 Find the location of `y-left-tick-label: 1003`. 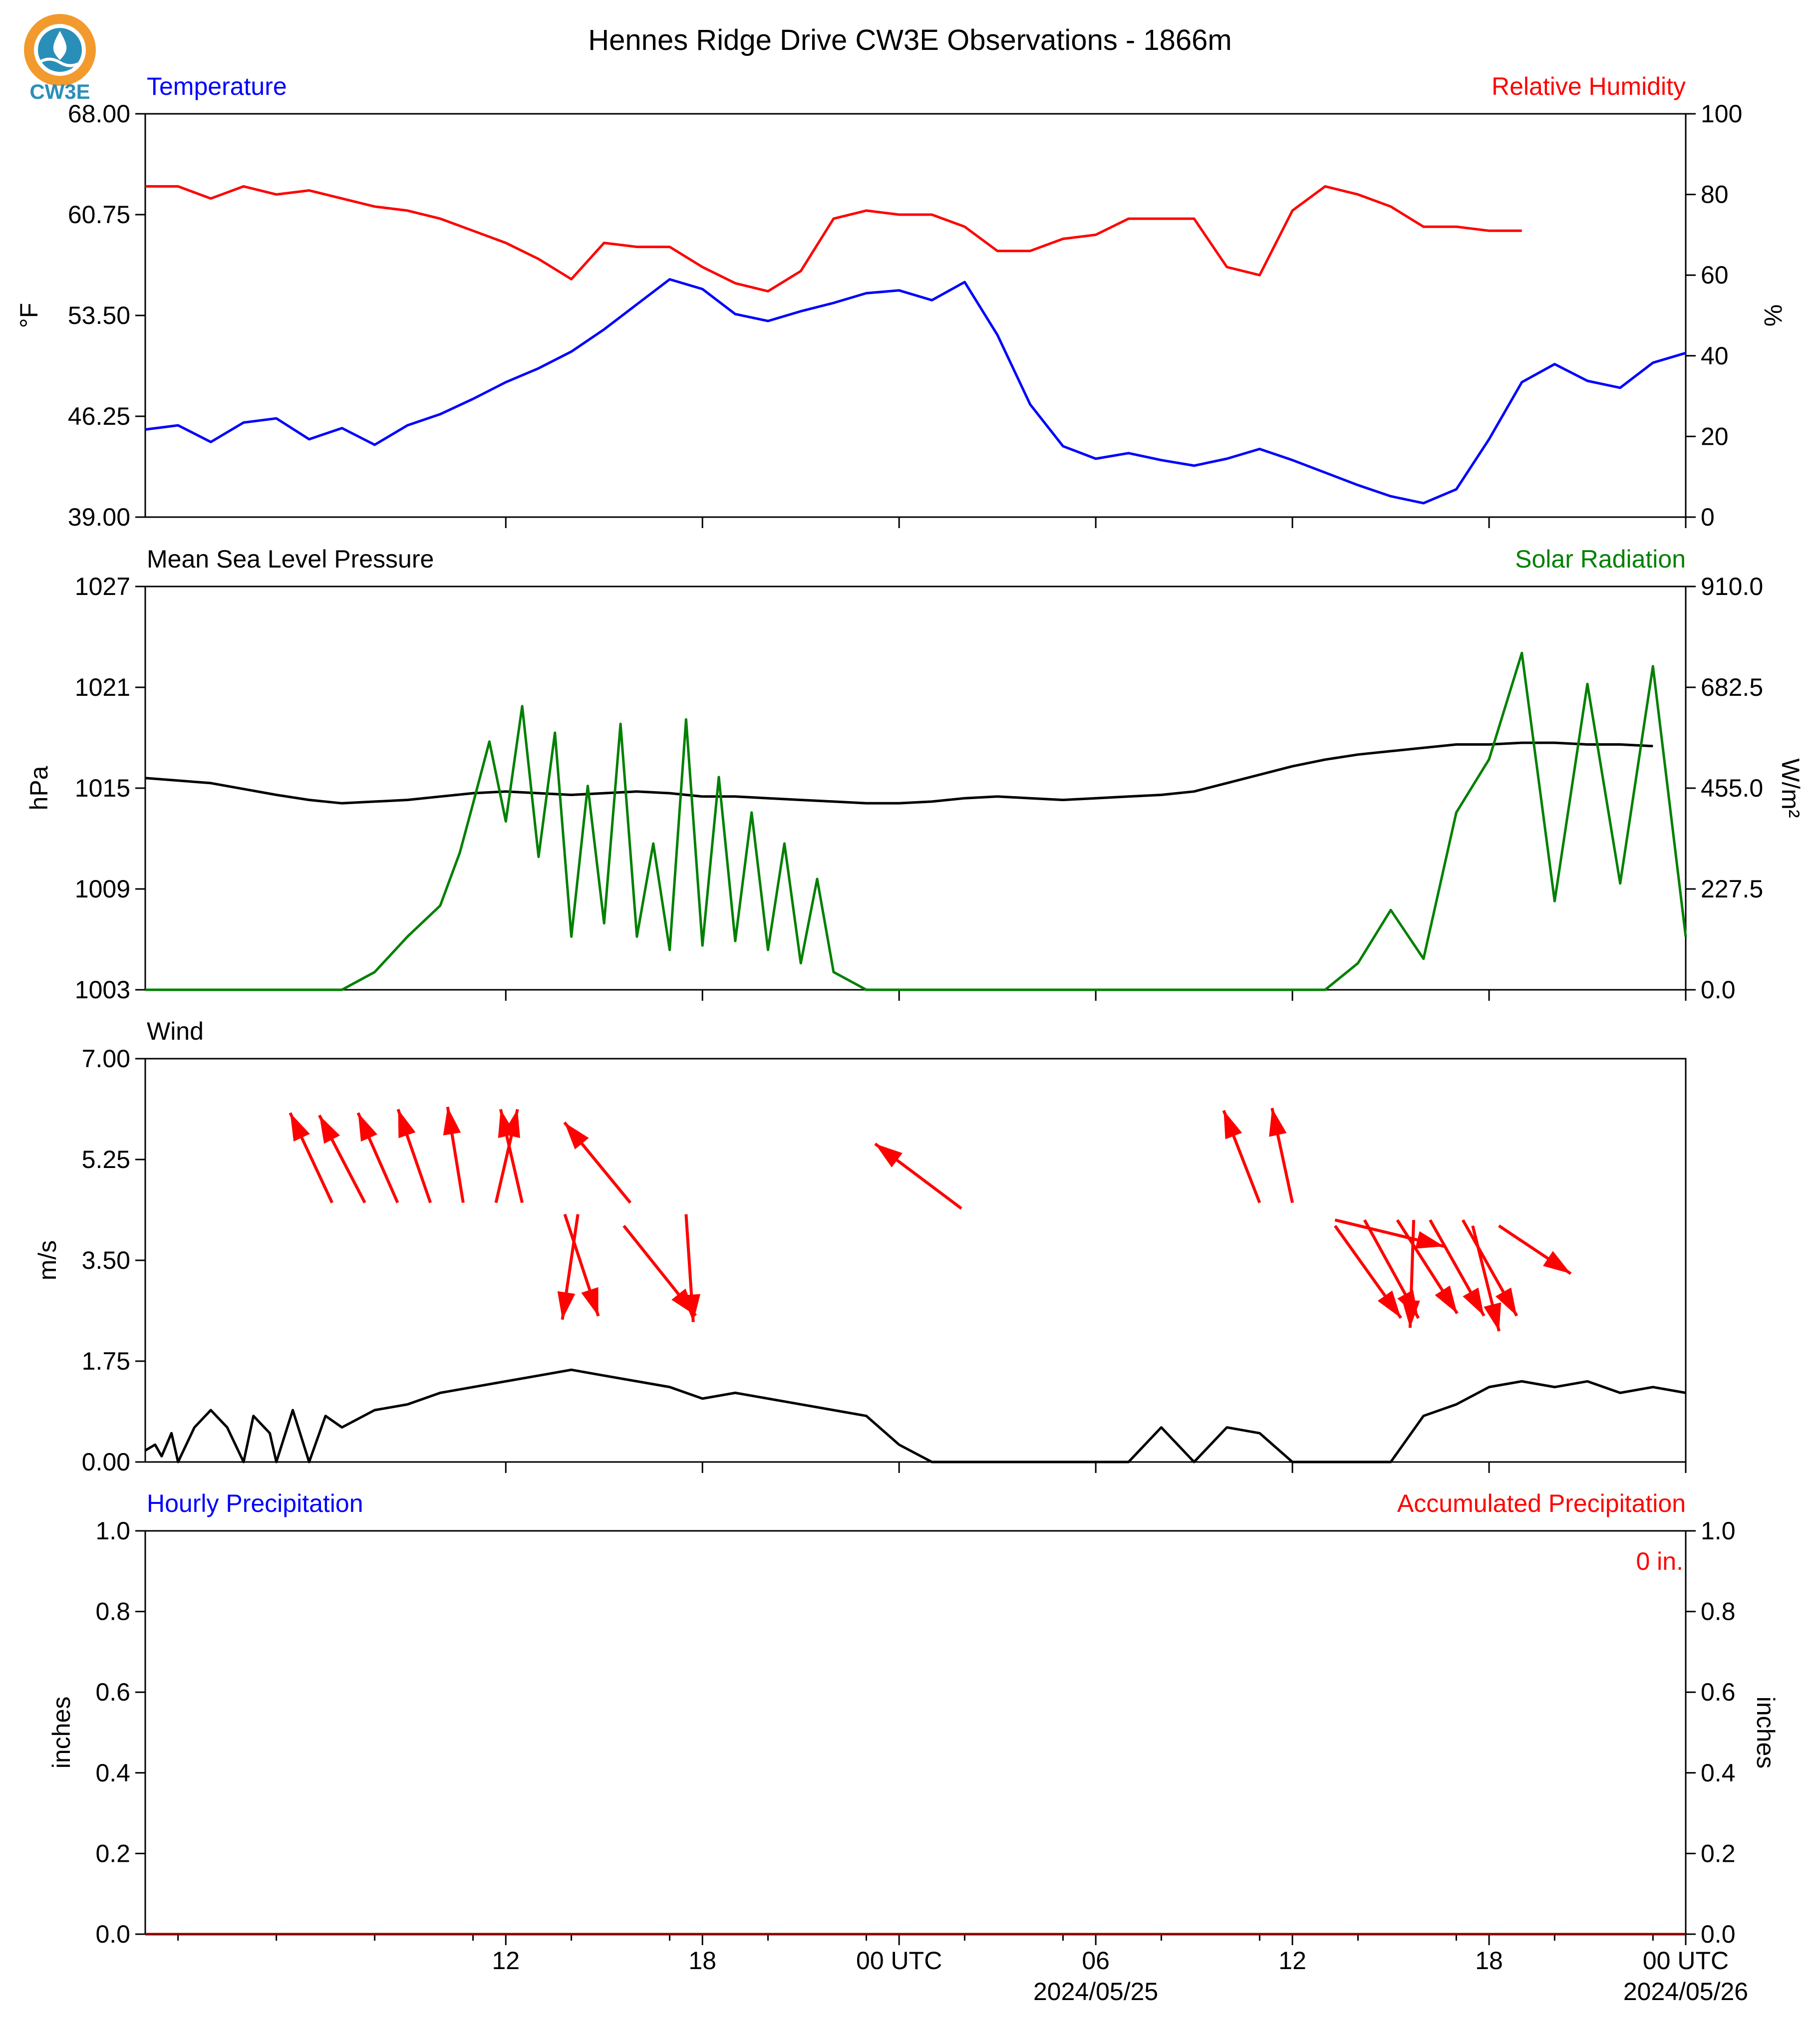

y-left-tick-label: 1003 is located at coordinates (102, 990).